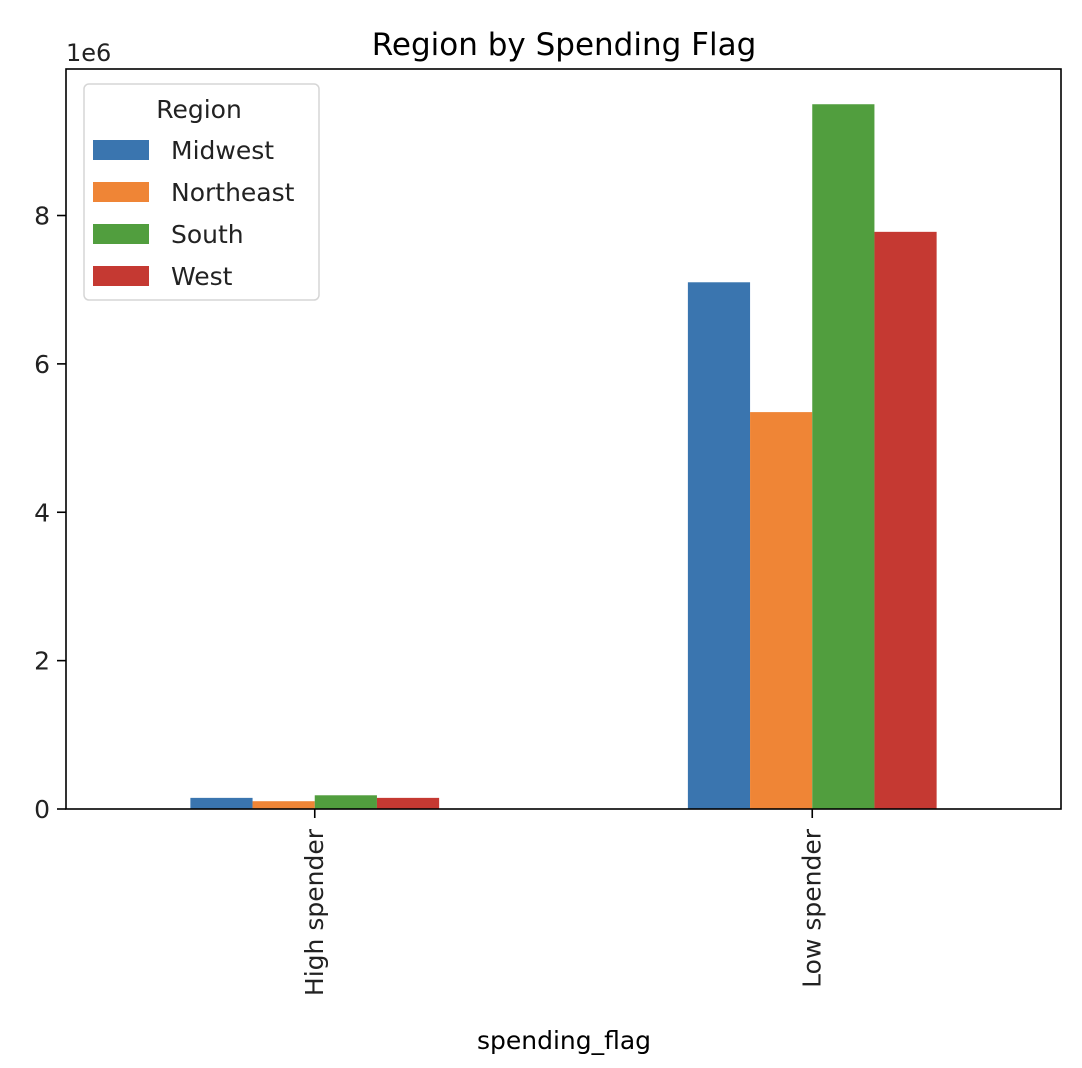 The width and height of the screenshot is (1082, 1068). I want to click on y-axis: 0 2 4 6 8, so click(50, 513).